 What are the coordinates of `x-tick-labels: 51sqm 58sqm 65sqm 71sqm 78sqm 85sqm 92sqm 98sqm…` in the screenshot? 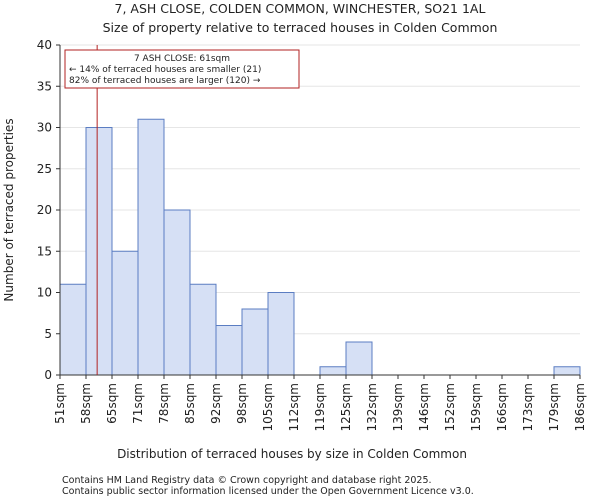 It's located at (320, 403).